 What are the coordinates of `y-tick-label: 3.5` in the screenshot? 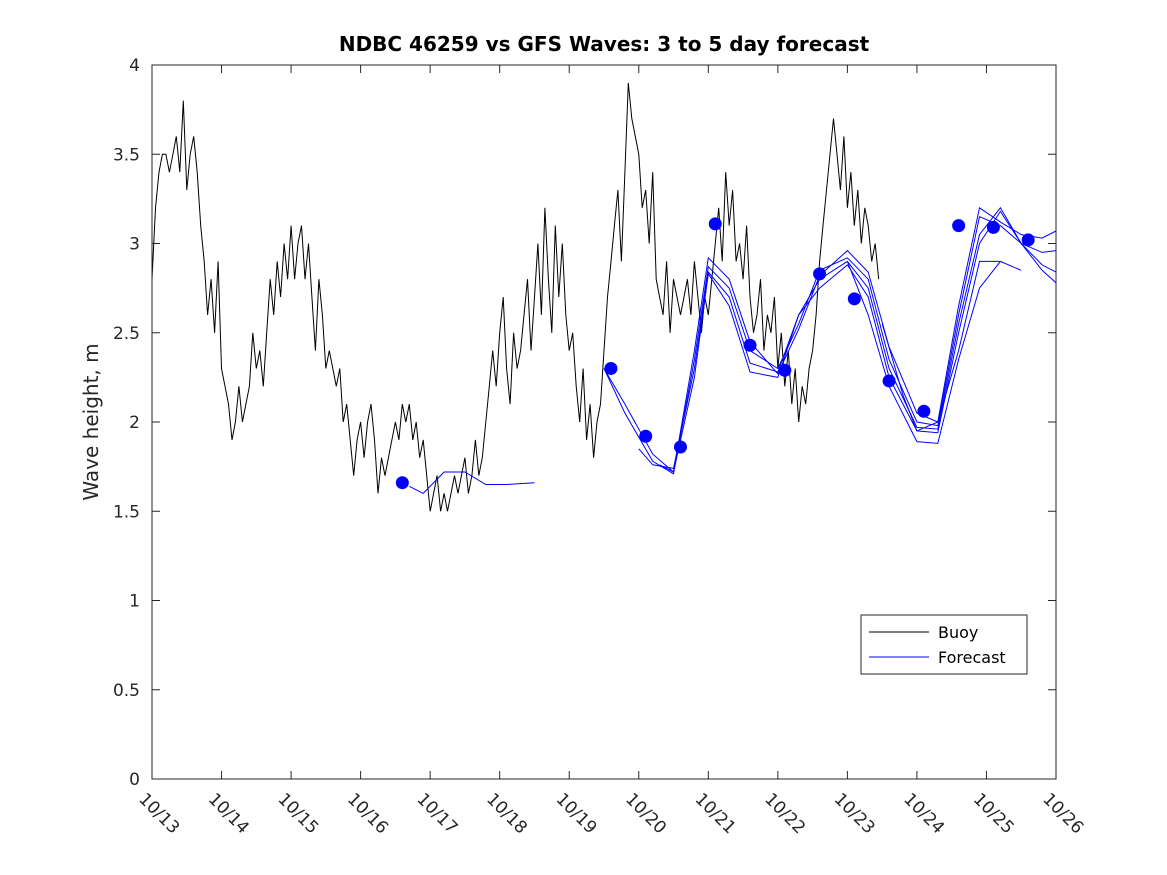 It's located at (126, 155).